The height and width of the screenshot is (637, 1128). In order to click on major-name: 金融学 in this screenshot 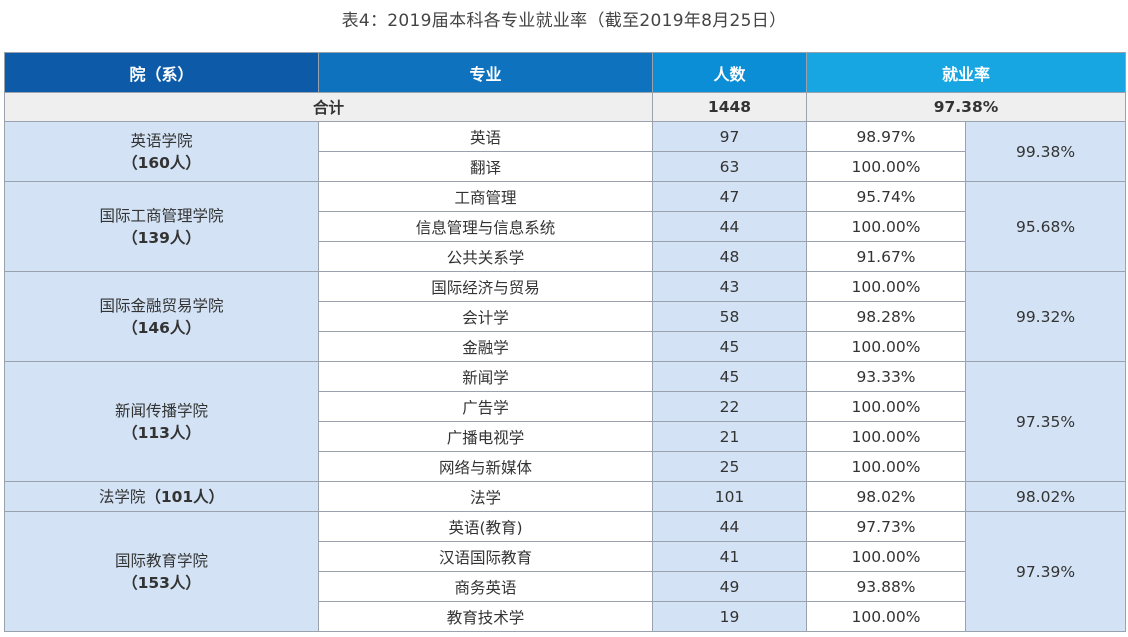, I will do `click(485, 346)`.